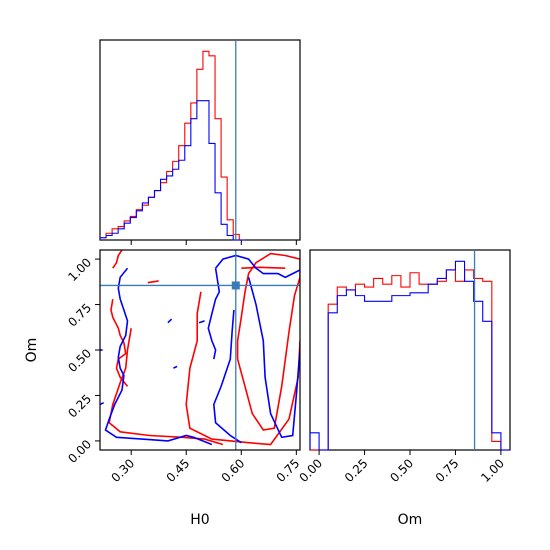 The height and width of the screenshot is (550, 550). Describe the element at coordinates (356, 470) in the screenshot. I see `om-xtick-label: 0.25` at that location.